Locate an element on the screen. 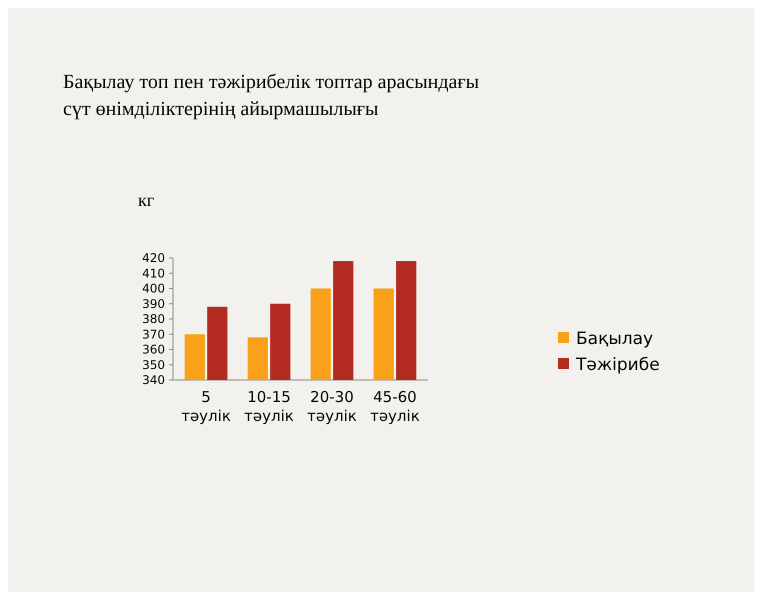 The image size is (762, 600). y-tick-label: 350 is located at coordinates (153, 365).